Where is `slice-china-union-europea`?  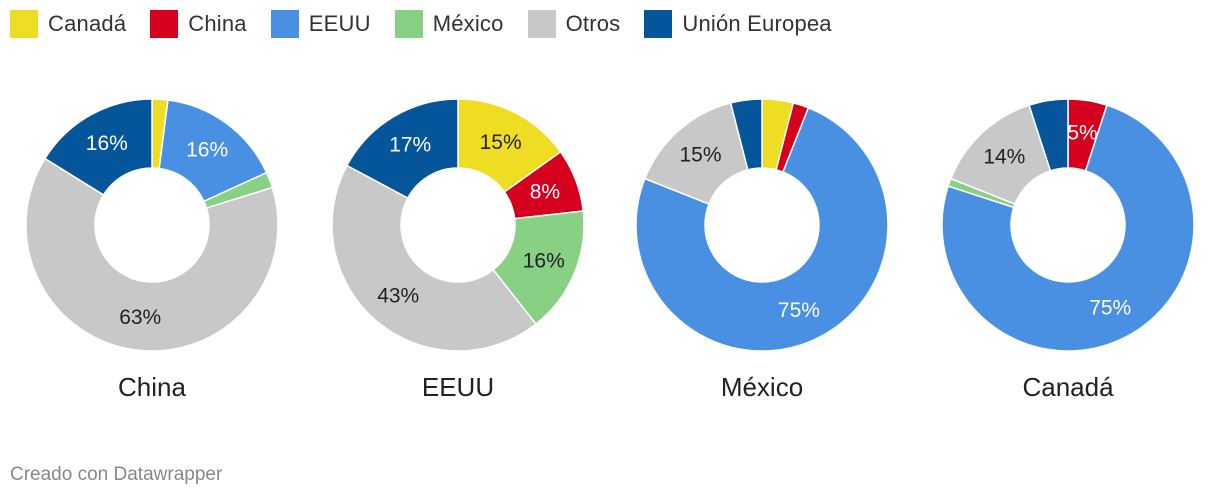 slice-china-union-europea is located at coordinates (98, 147).